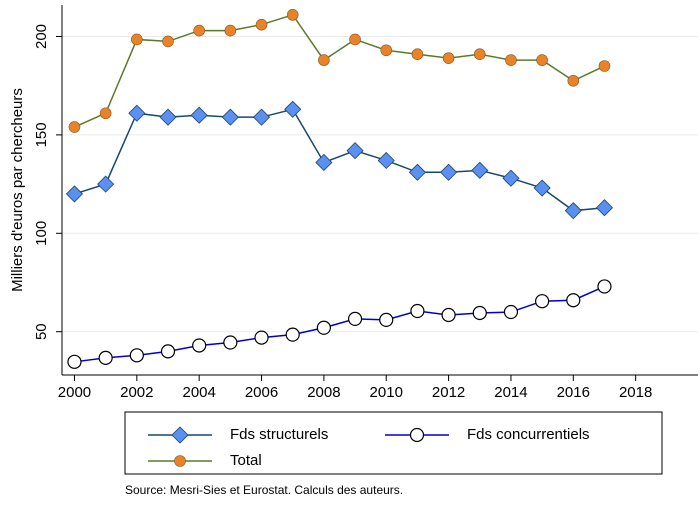 The image size is (700, 506). What do you see at coordinates (279, 434) in the screenshot?
I see `legend-label: Fds structurels` at bounding box center [279, 434].